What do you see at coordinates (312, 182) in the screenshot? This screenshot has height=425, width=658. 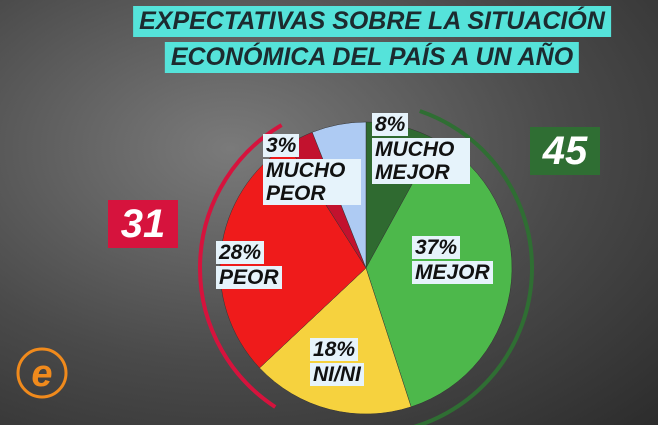 I see `category-label: MUCHO PEOR` at bounding box center [312, 182].